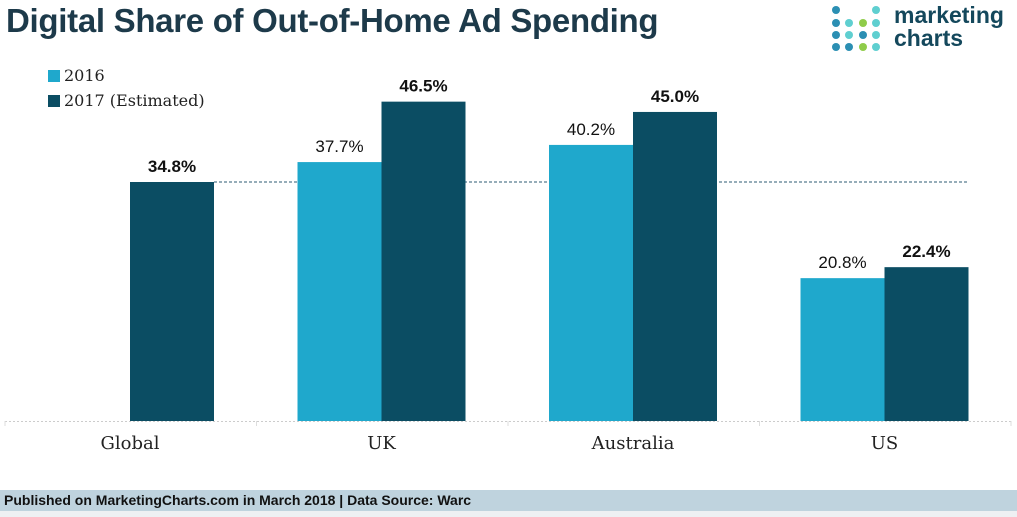  Describe the element at coordinates (339, 292) in the screenshot. I see `bar-2016-uk` at that location.